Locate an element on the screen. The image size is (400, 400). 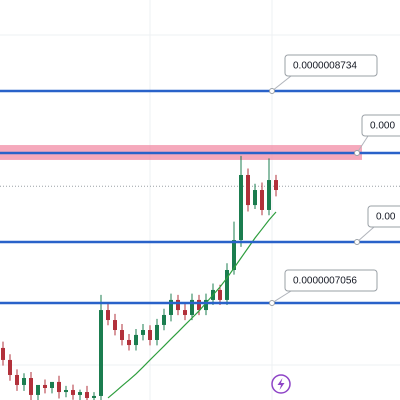
lightning-button is located at coordinates (281, 384).